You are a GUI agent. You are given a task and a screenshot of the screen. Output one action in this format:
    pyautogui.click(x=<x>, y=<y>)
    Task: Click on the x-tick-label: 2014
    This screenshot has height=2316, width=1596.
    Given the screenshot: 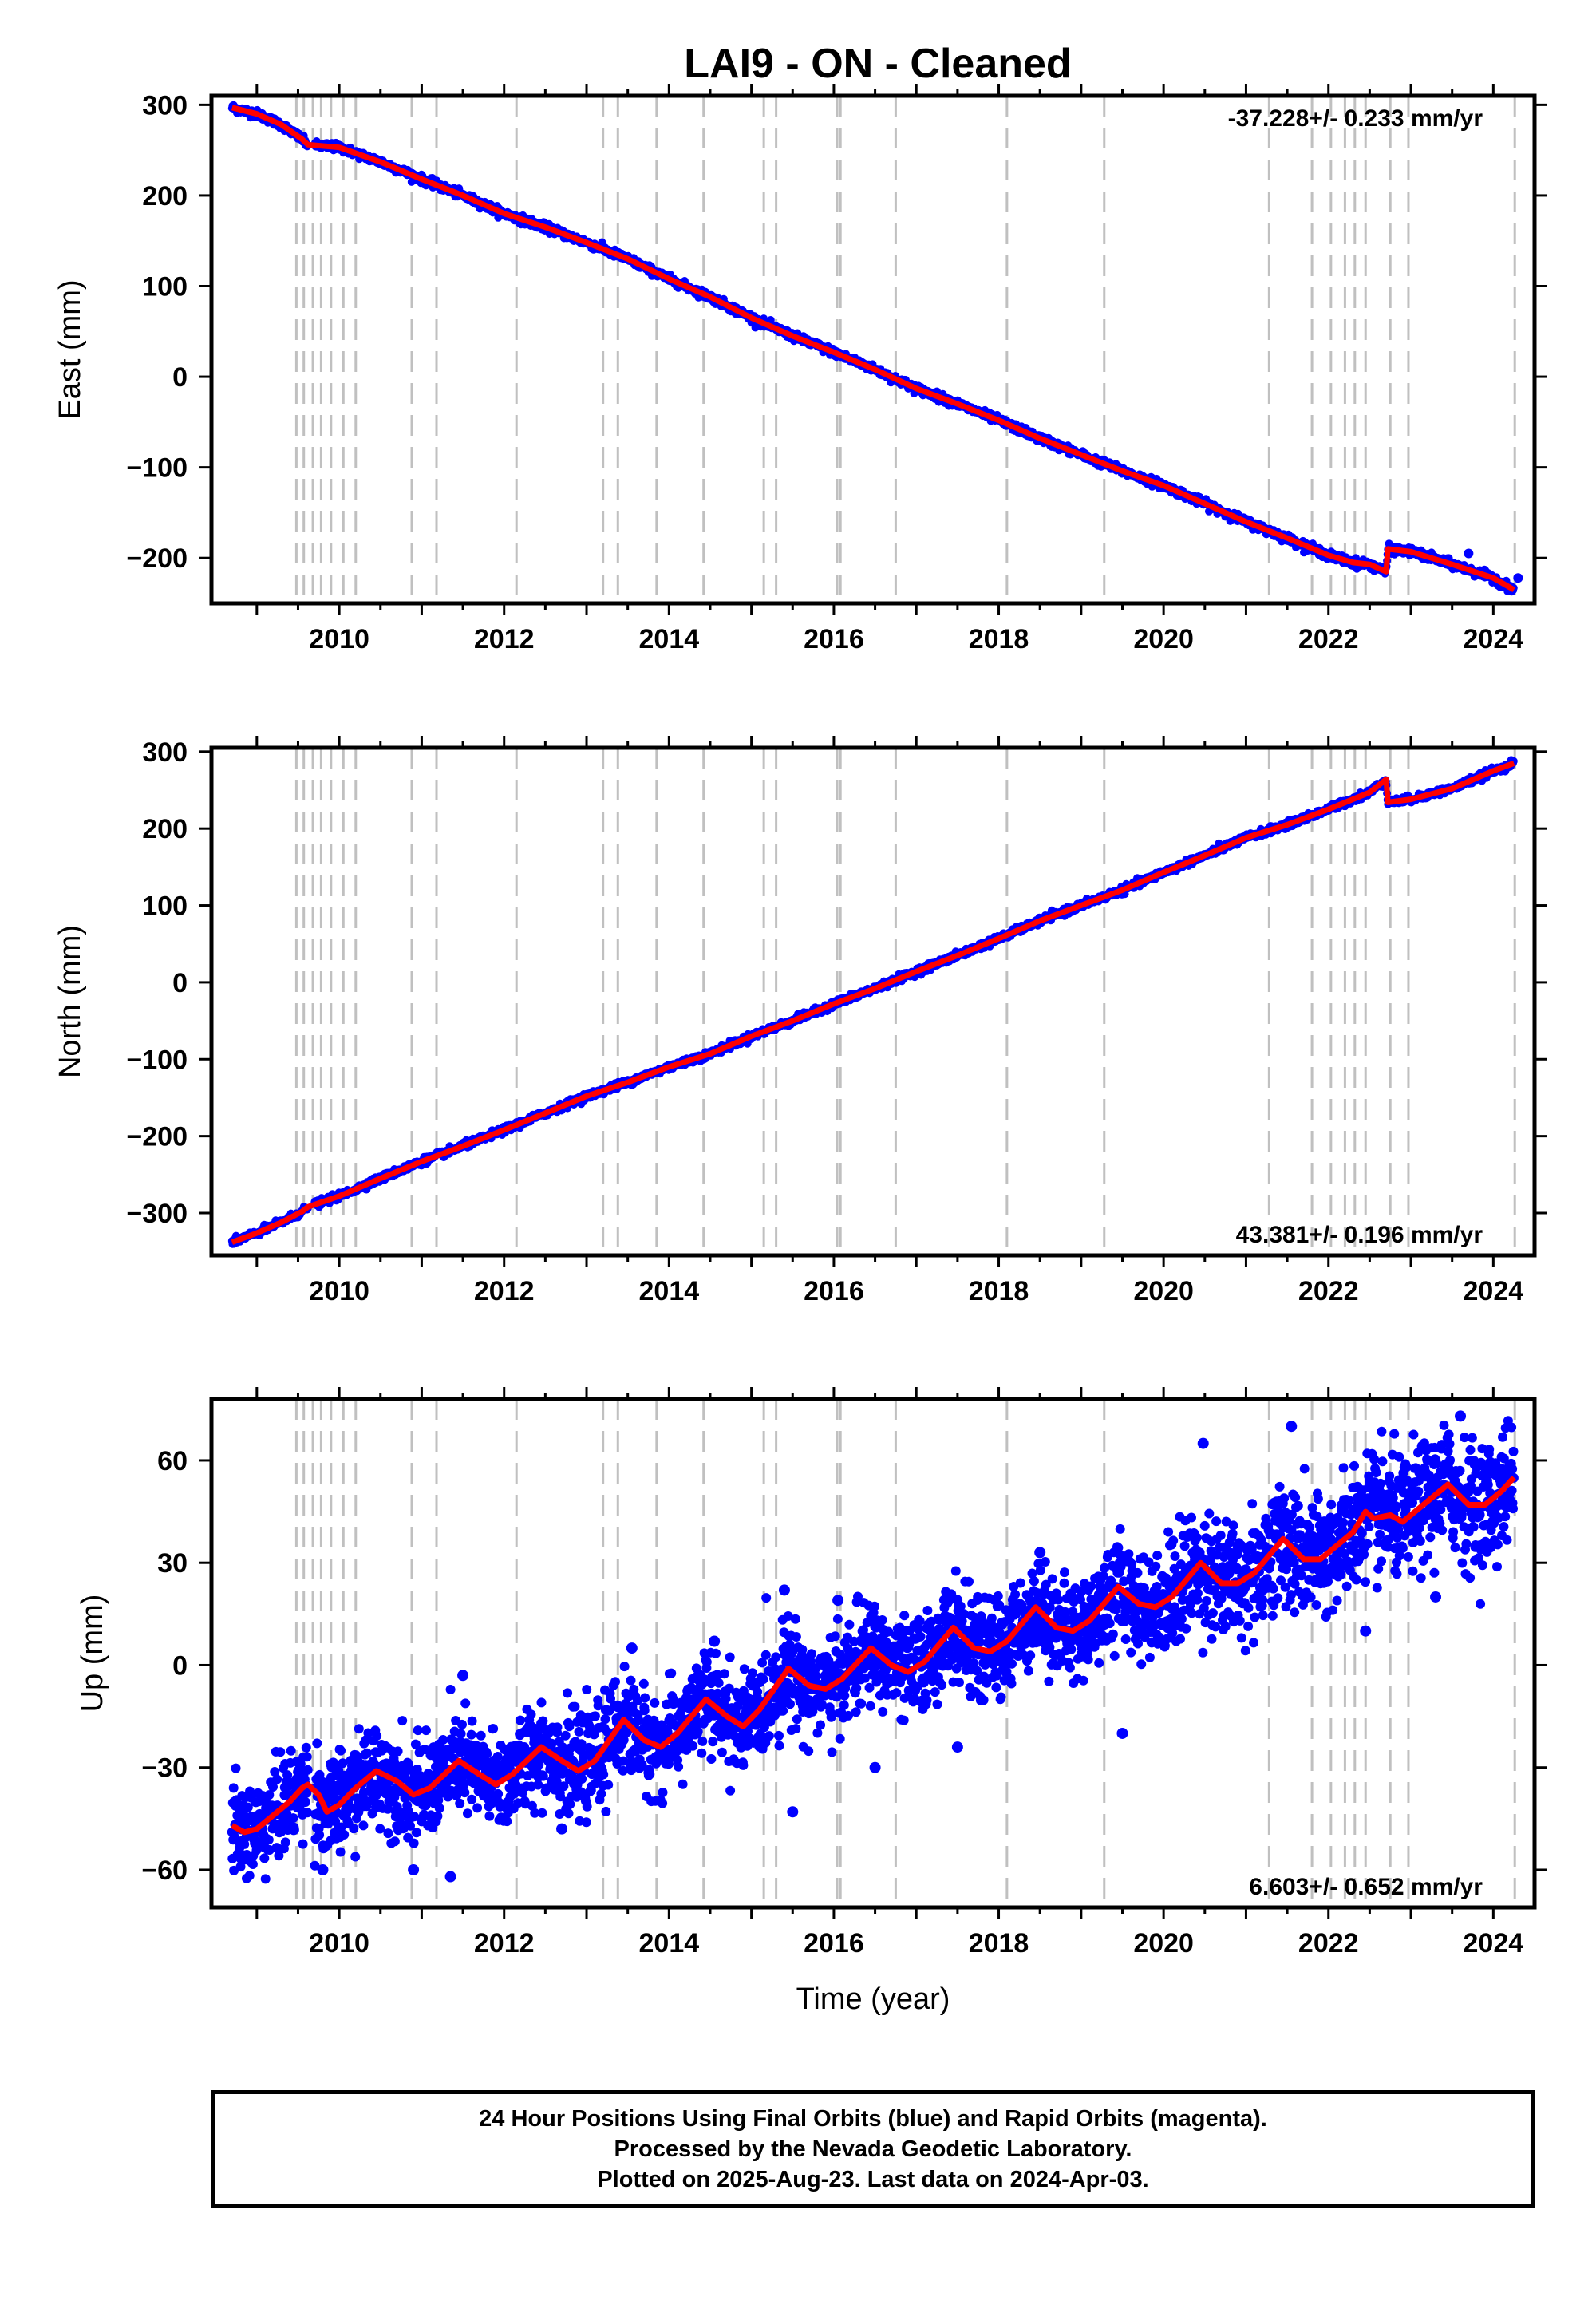 What is the action you would take?
    pyautogui.click(x=669, y=639)
    